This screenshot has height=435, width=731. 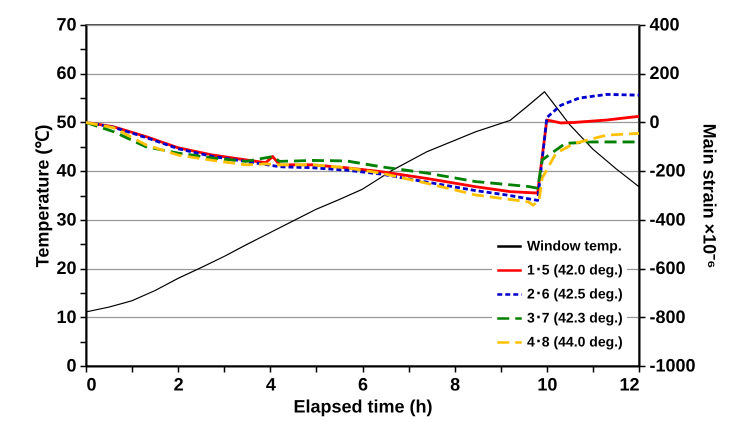 What do you see at coordinates (575, 318) in the screenshot?
I see `legend-label: 3･7 (42.3 deg.)` at bounding box center [575, 318].